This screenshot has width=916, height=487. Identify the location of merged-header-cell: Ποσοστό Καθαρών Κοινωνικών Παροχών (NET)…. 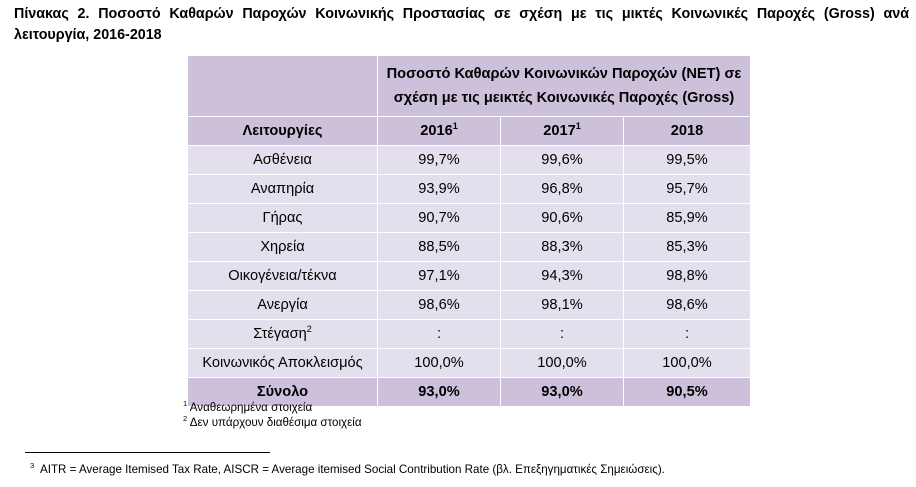
(564, 86).